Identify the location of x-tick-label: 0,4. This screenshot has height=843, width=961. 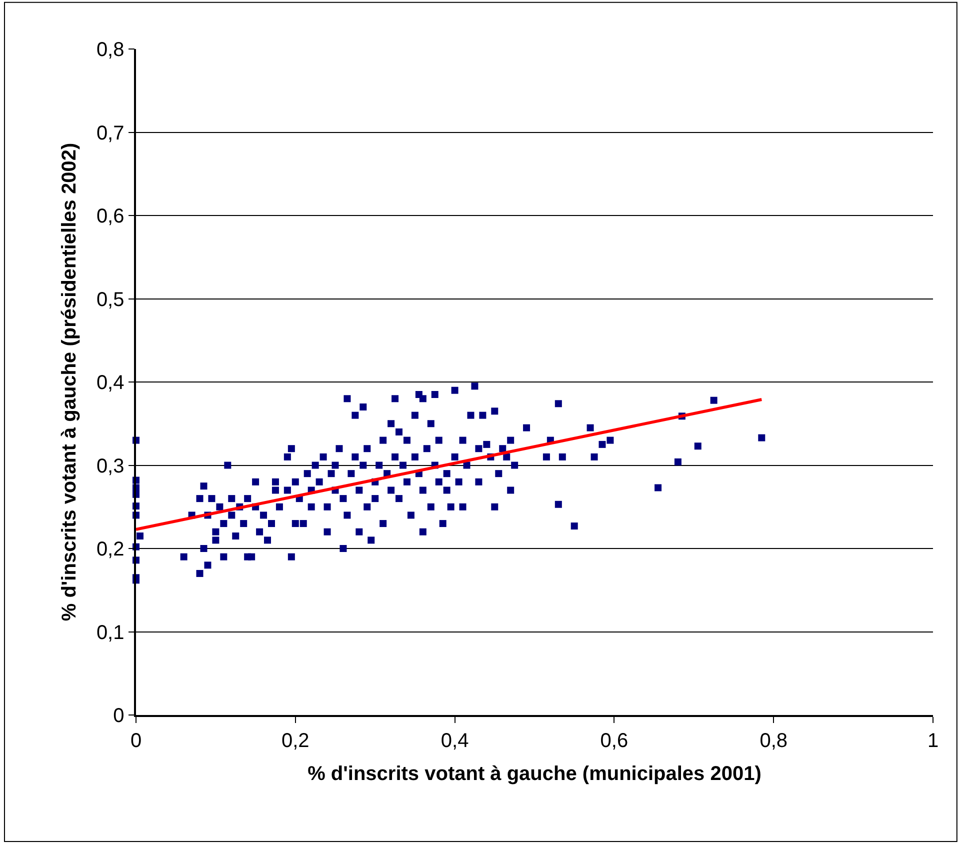
(454, 741).